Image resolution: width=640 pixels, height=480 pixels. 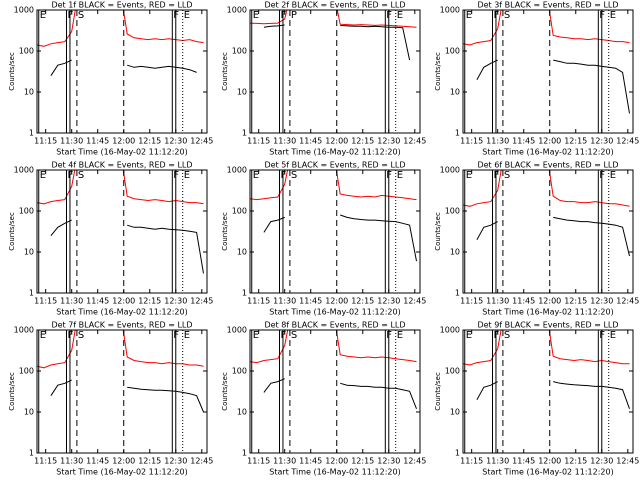 What do you see at coordinates (547, 5) in the screenshot?
I see `panel-title: Det 3f BLACK = Events, RED = LLD` at bounding box center [547, 5].